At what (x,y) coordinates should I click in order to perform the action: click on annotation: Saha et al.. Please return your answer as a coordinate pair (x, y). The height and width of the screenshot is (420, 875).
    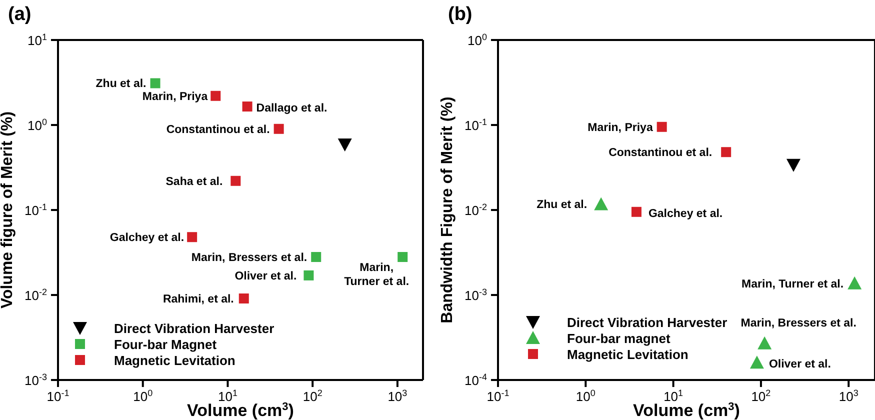
    Looking at the image, I should click on (194, 182).